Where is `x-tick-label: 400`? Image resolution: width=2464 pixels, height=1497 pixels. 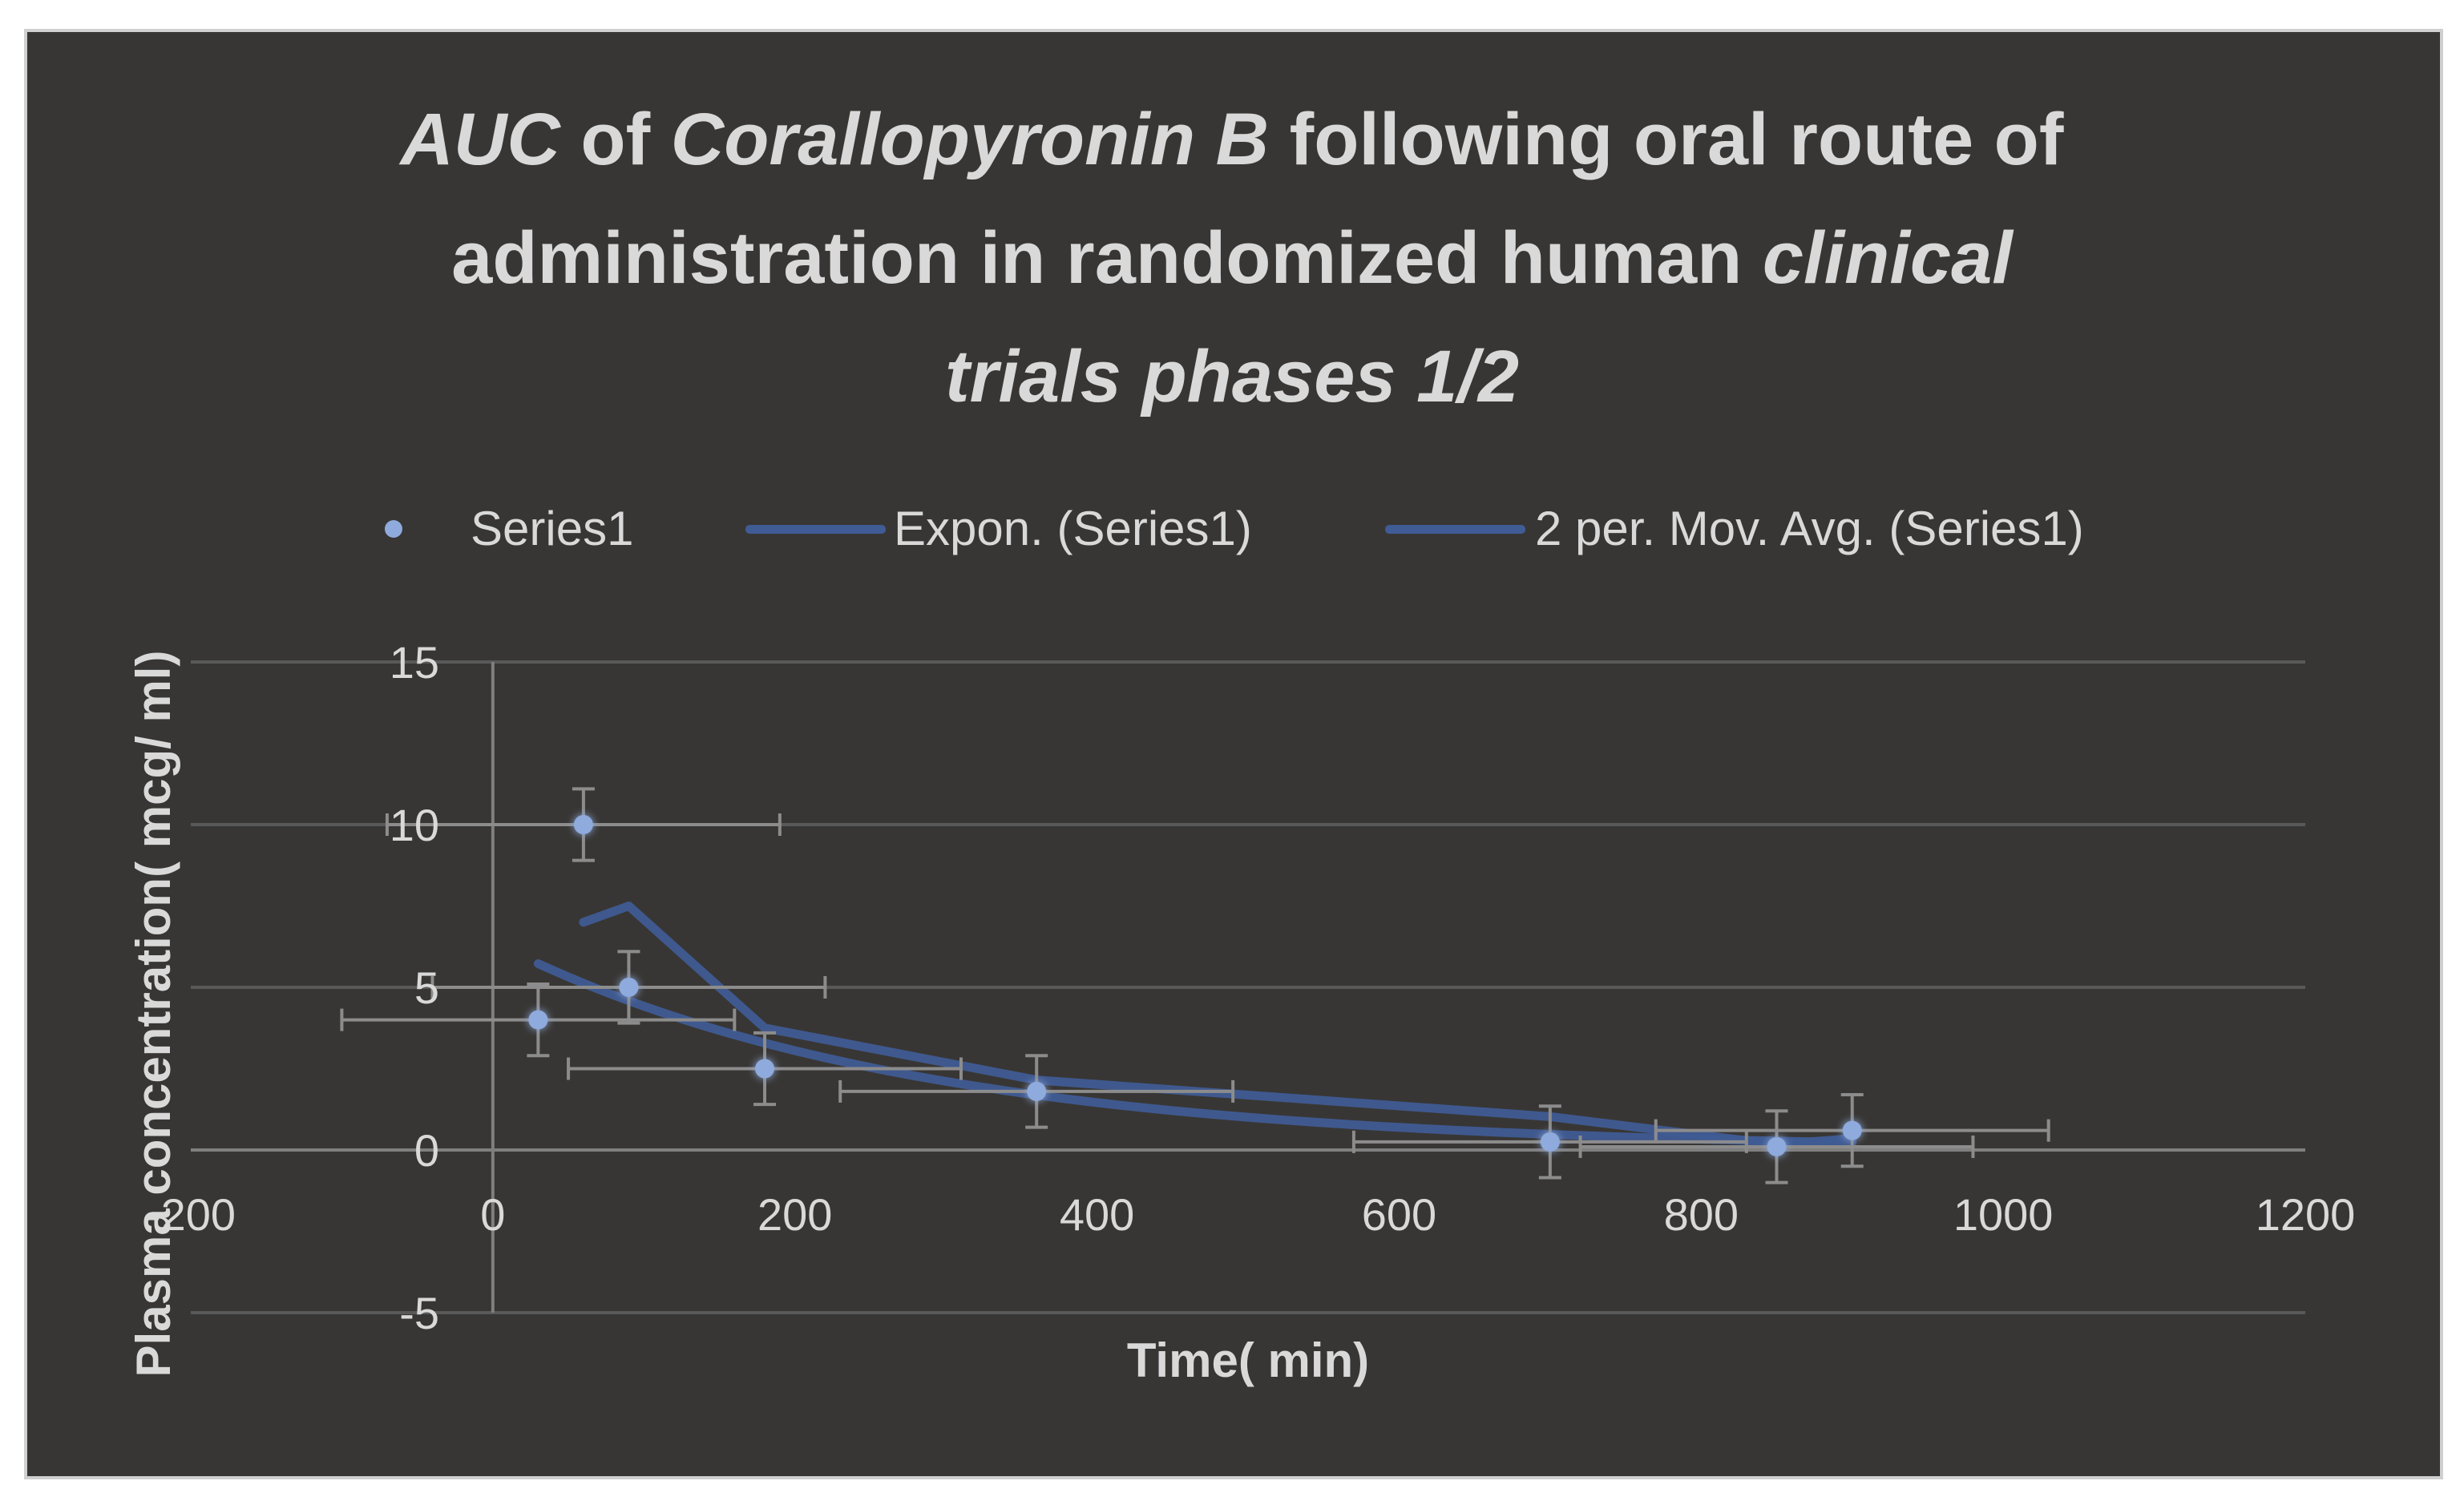 x-tick-label: 400 is located at coordinates (1097, 1215).